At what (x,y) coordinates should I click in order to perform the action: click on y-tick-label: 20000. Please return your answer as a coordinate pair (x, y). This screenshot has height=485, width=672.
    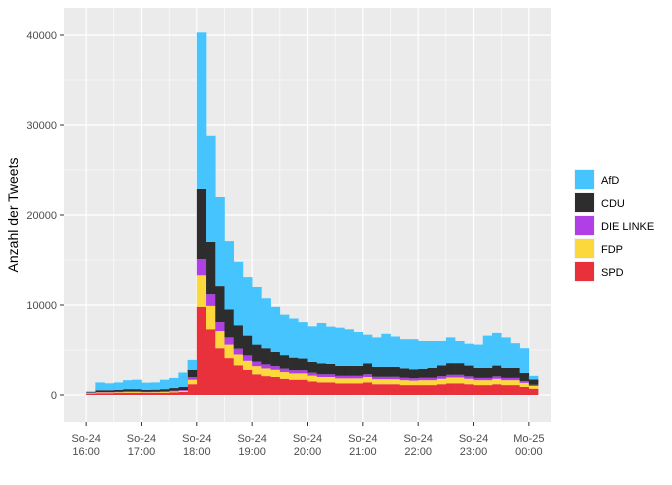
    Looking at the image, I should click on (41, 216).